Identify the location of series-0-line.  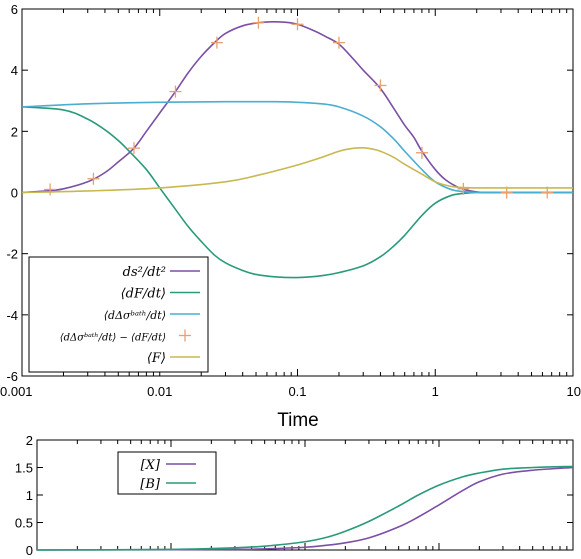
(305, 508).